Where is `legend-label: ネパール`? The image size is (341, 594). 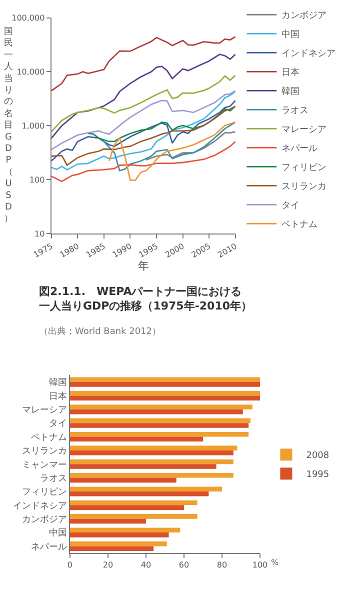 legend-label: ネパール is located at coordinates (300, 149).